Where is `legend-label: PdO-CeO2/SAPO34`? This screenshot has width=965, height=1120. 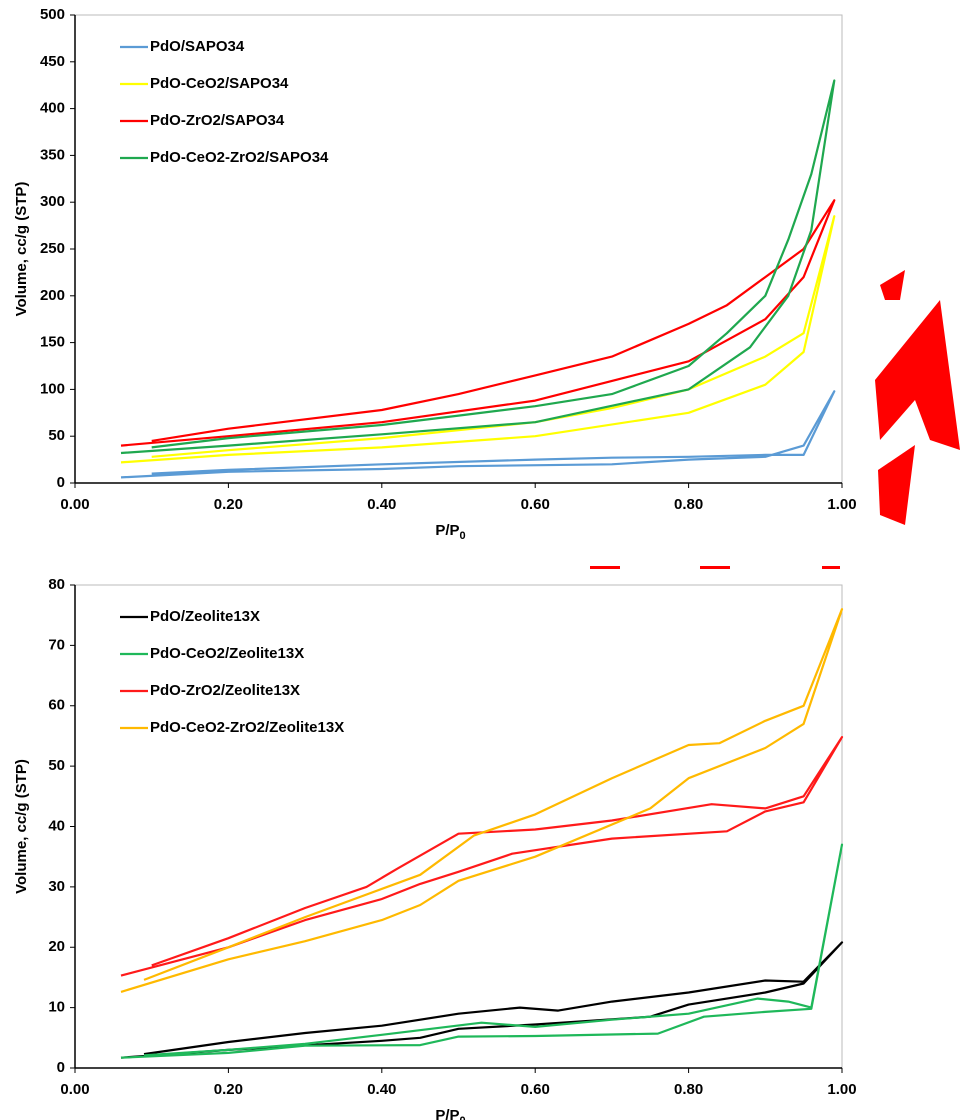
legend-label: PdO-CeO2/SAPO34 is located at coordinates (219, 83).